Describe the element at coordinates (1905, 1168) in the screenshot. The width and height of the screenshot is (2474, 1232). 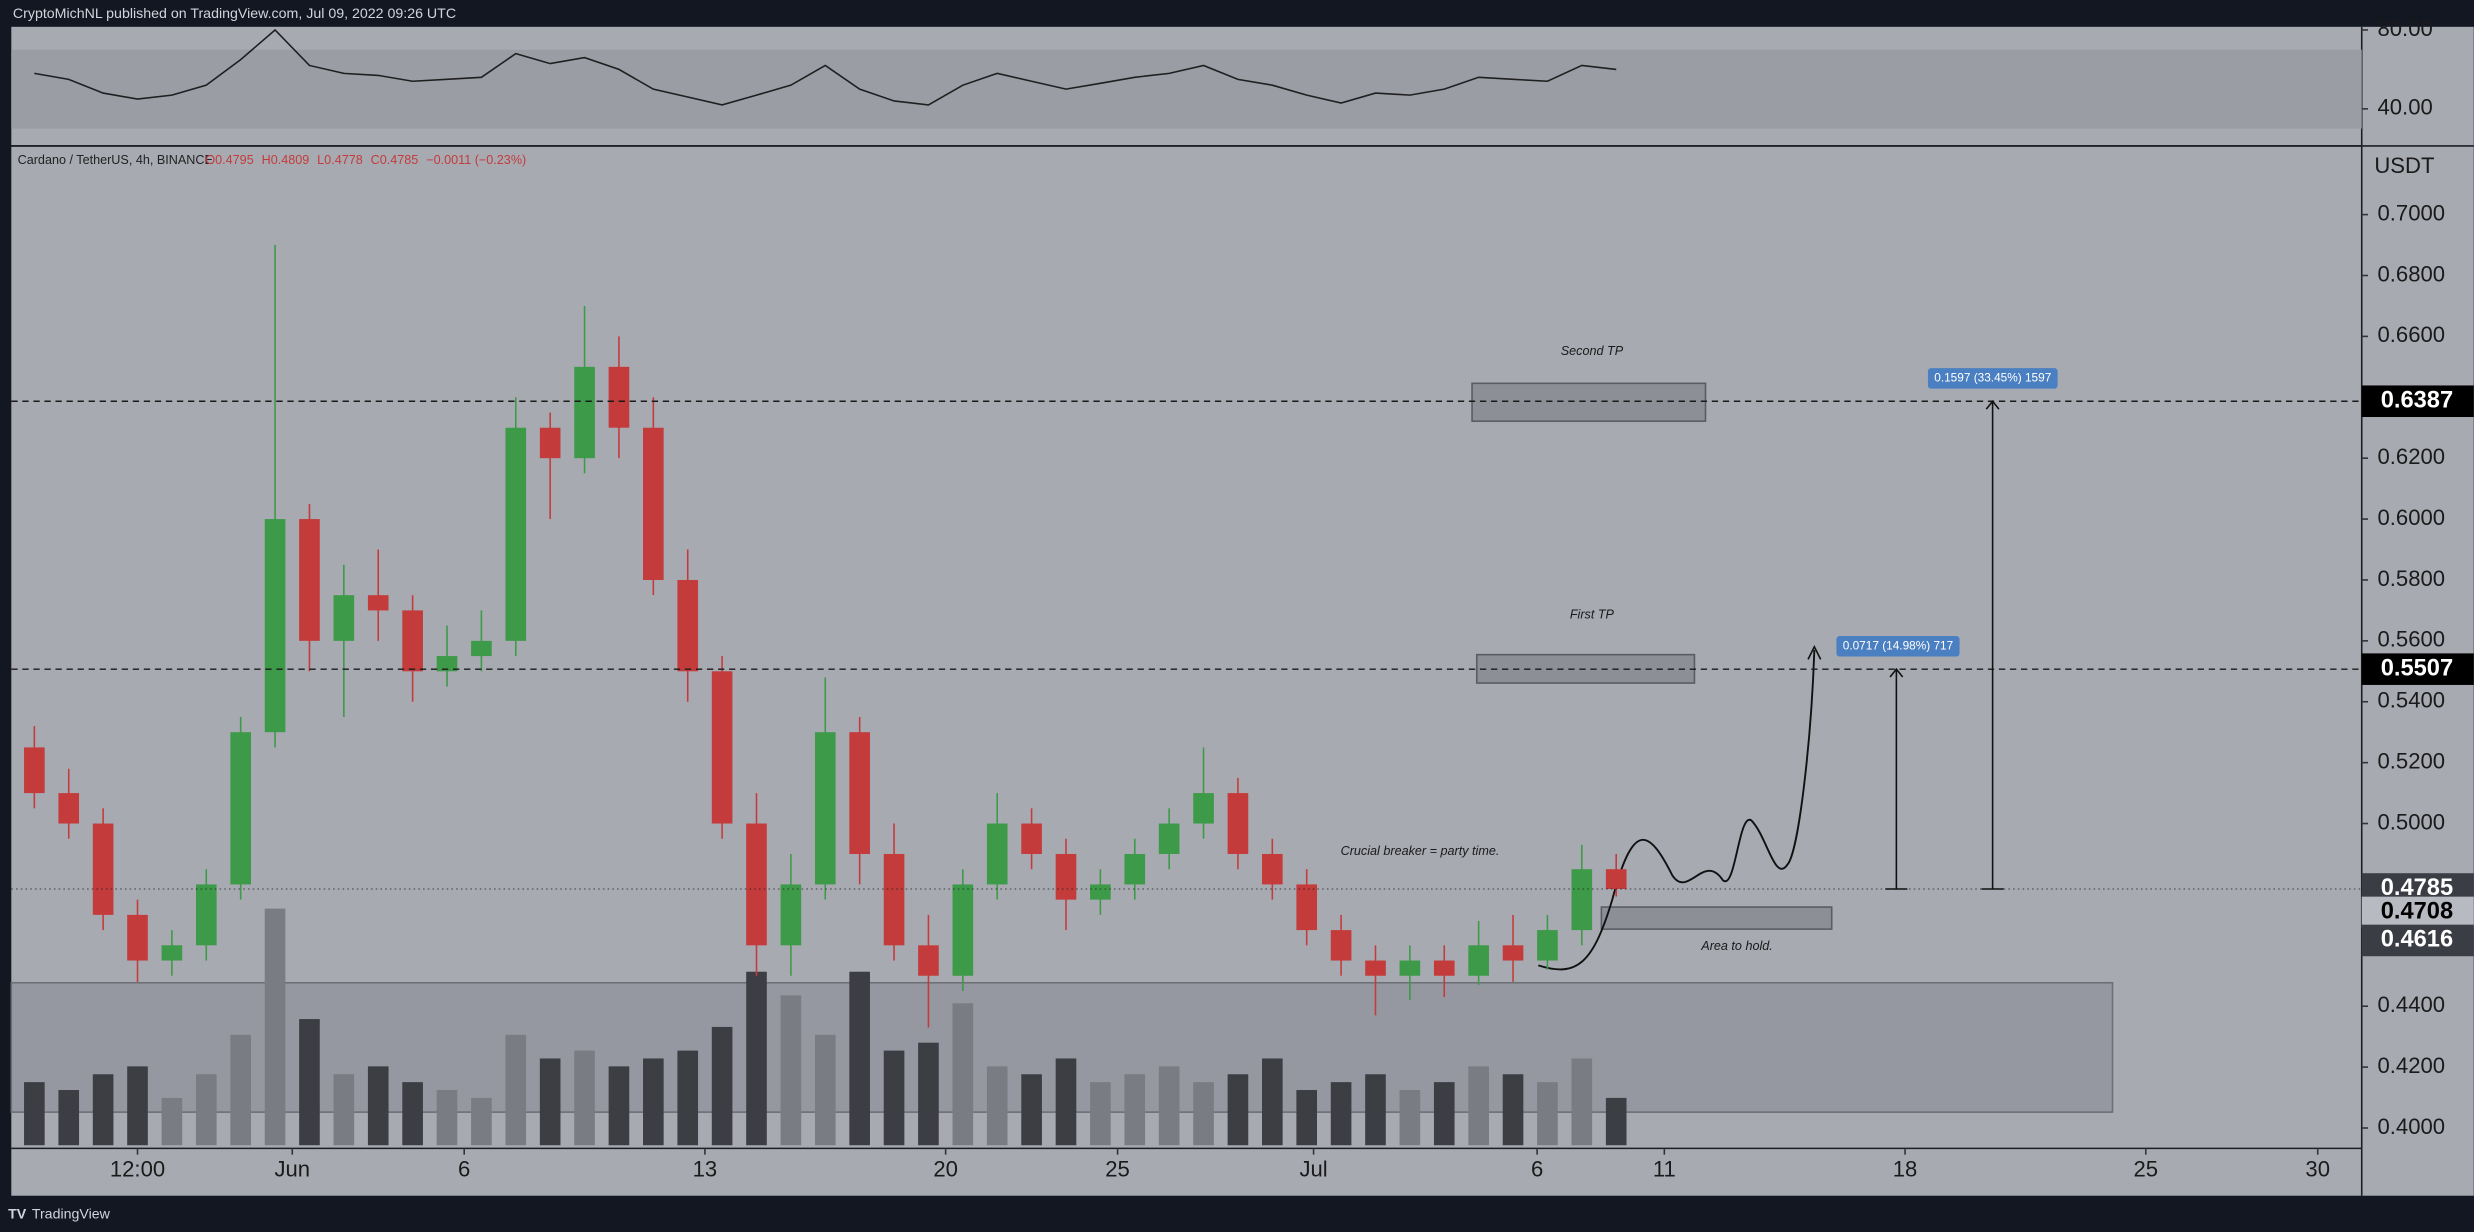
I see `x-tick-label: 18` at that location.